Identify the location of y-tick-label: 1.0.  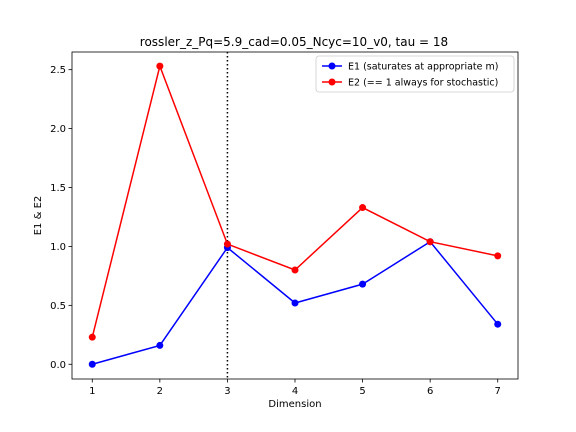
(58, 247).